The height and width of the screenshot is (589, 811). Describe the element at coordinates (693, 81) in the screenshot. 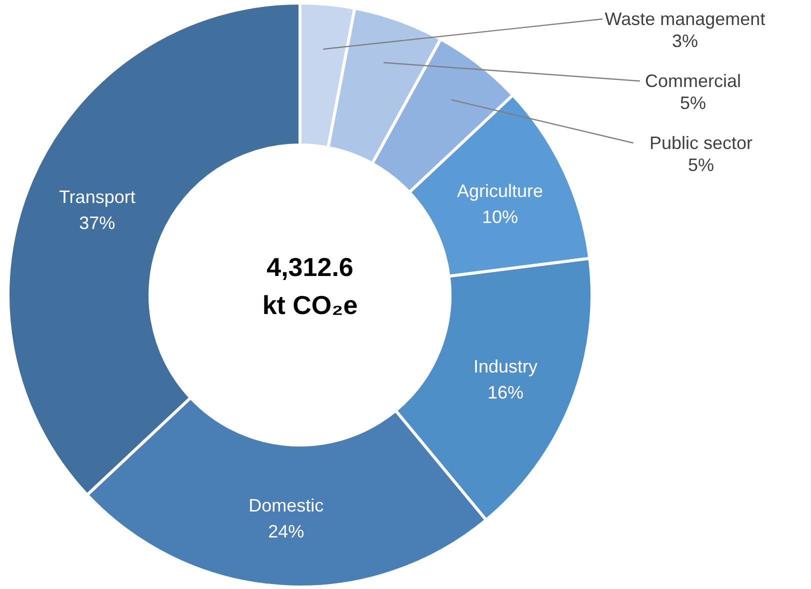

I see `slice-label: Commercial` at that location.